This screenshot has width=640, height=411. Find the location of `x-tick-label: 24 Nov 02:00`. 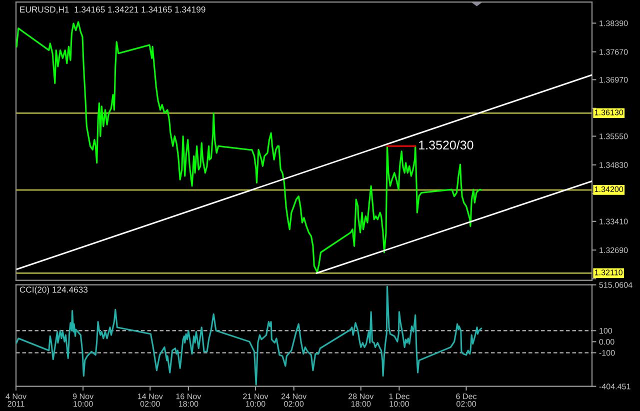

x-tick-label: 24 Nov 02:00 is located at coordinates (294, 400).